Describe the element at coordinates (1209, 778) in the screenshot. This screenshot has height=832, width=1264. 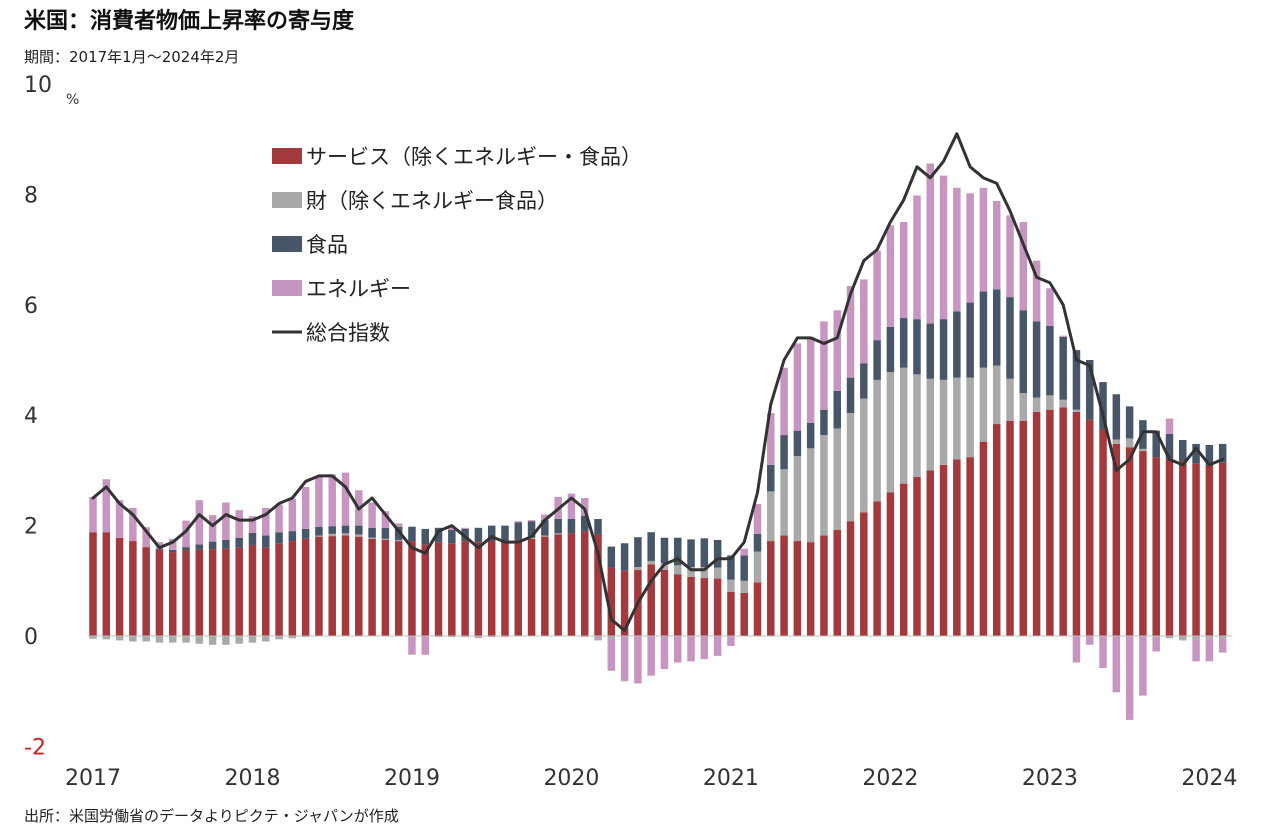
I see `x-tick-label: 2024` at that location.